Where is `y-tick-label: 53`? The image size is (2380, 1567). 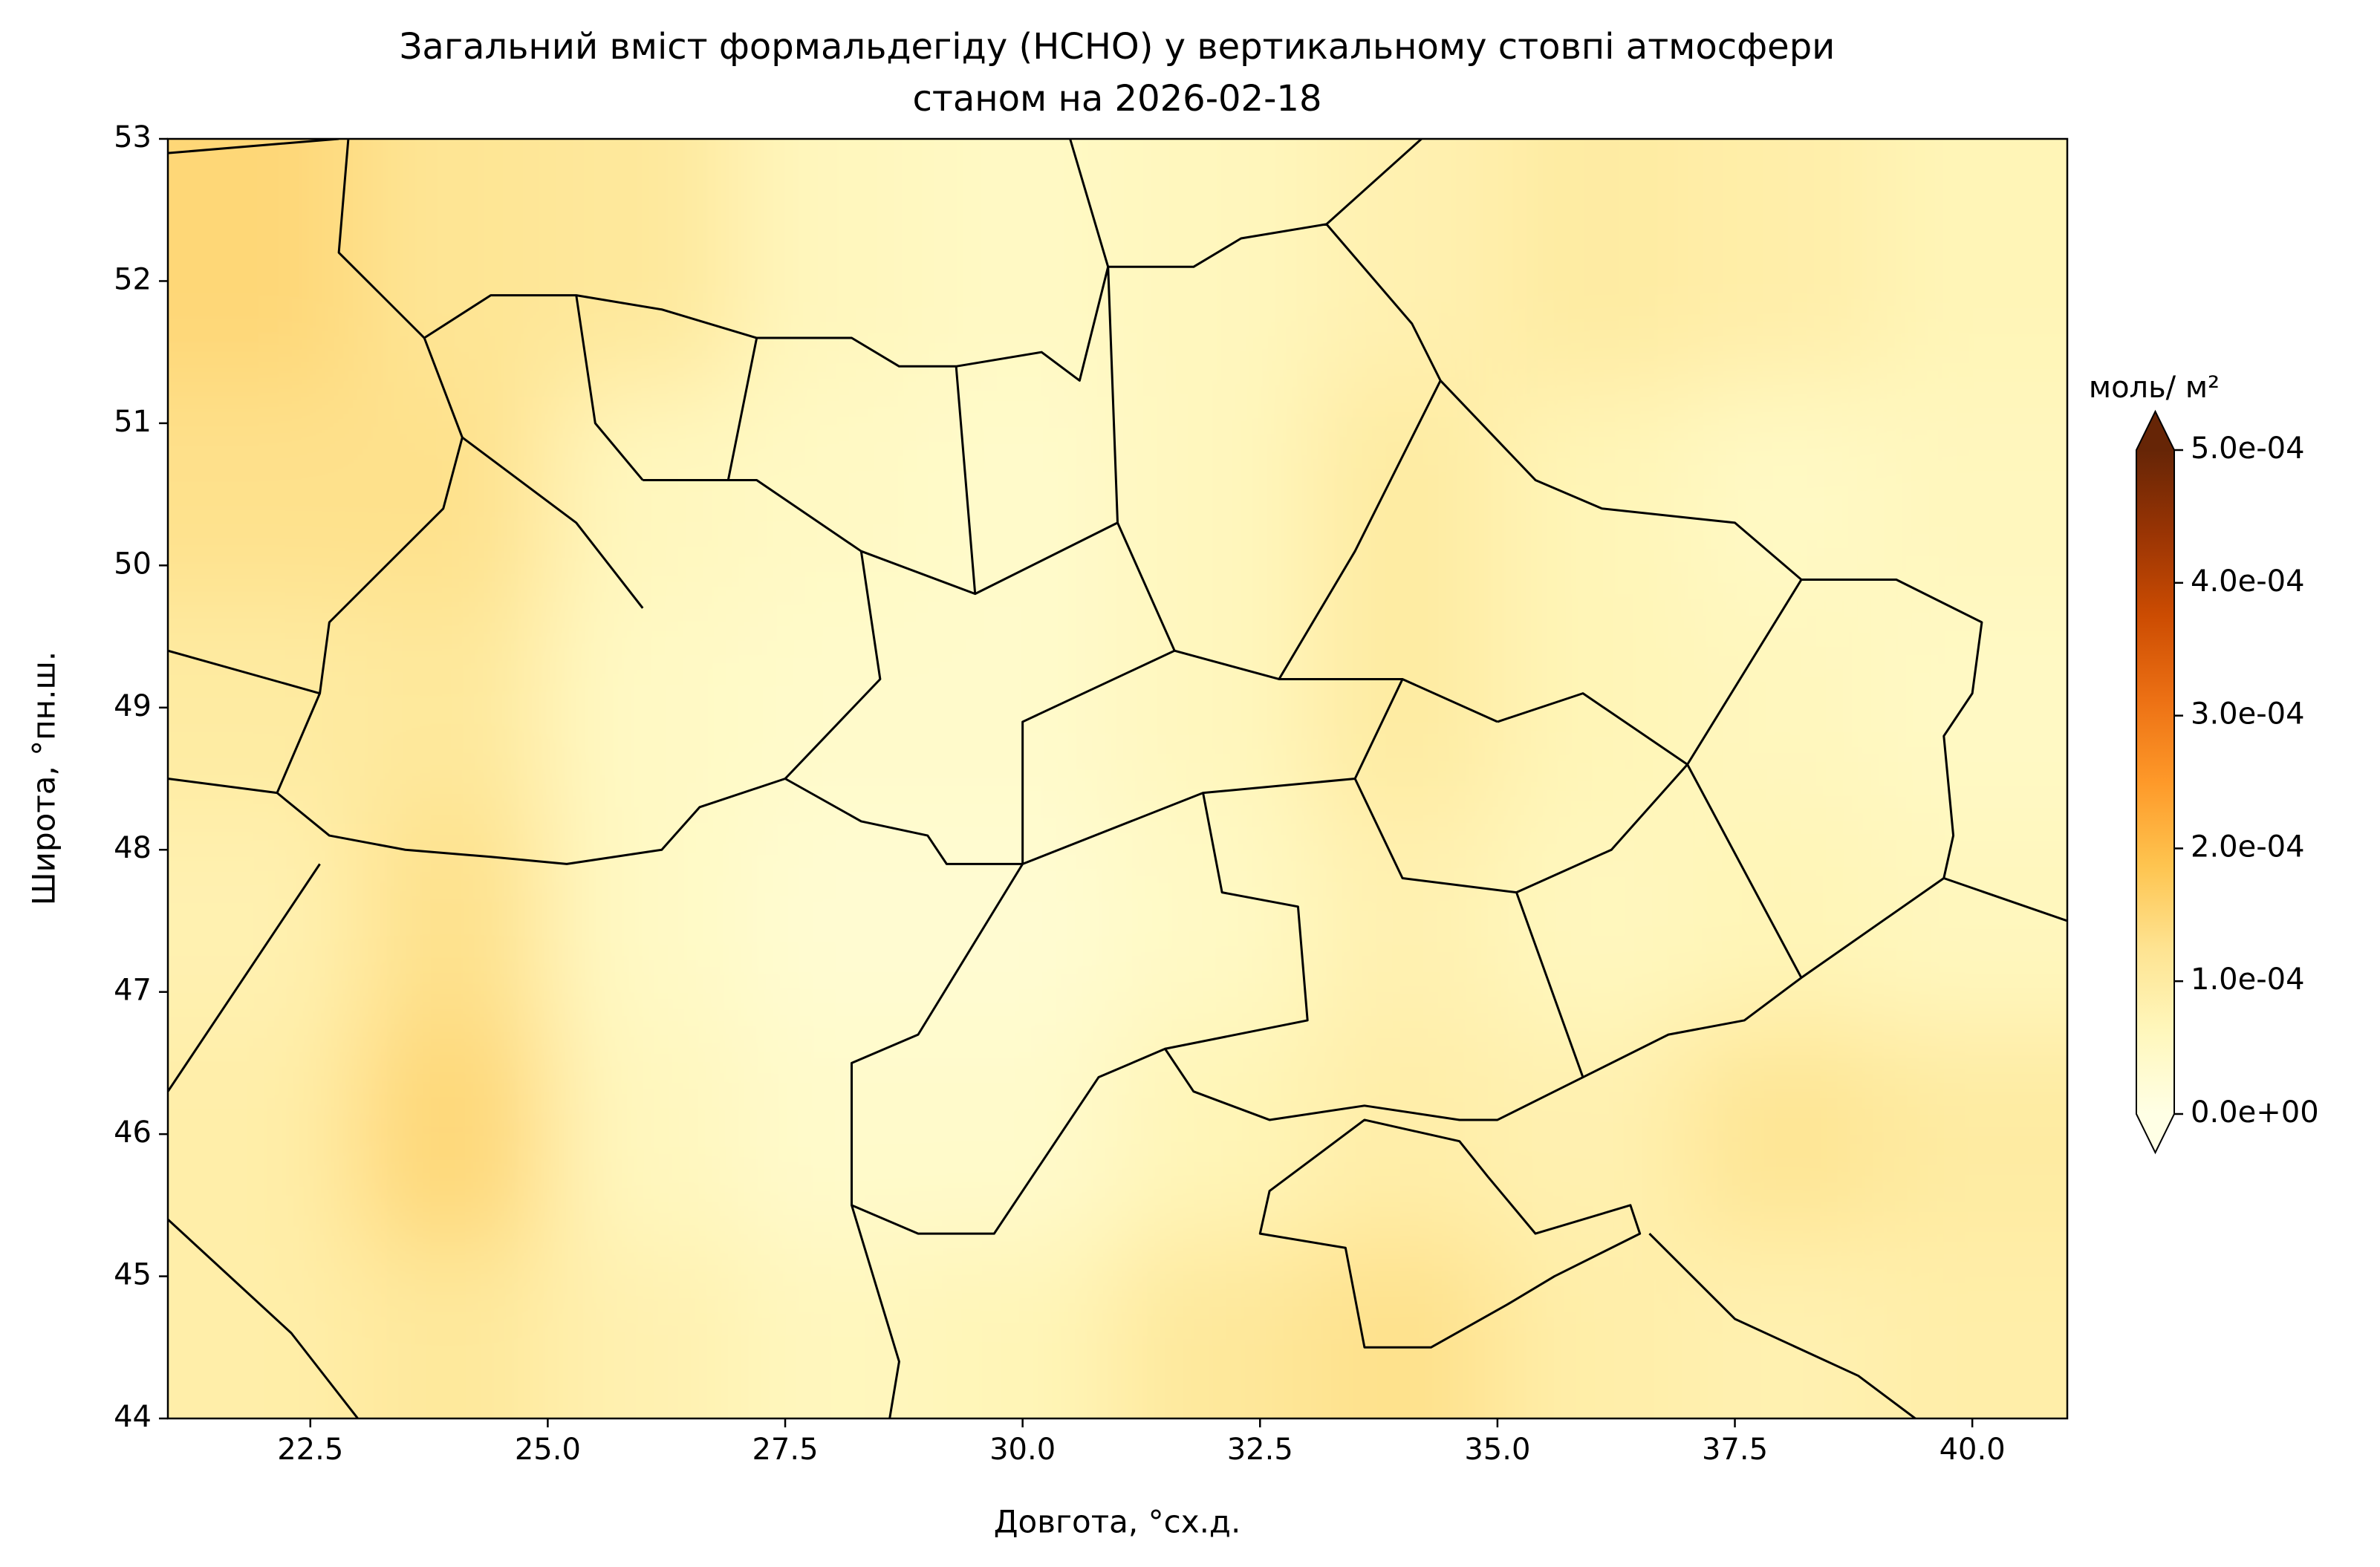 y-tick-label: 53 is located at coordinates (133, 137).